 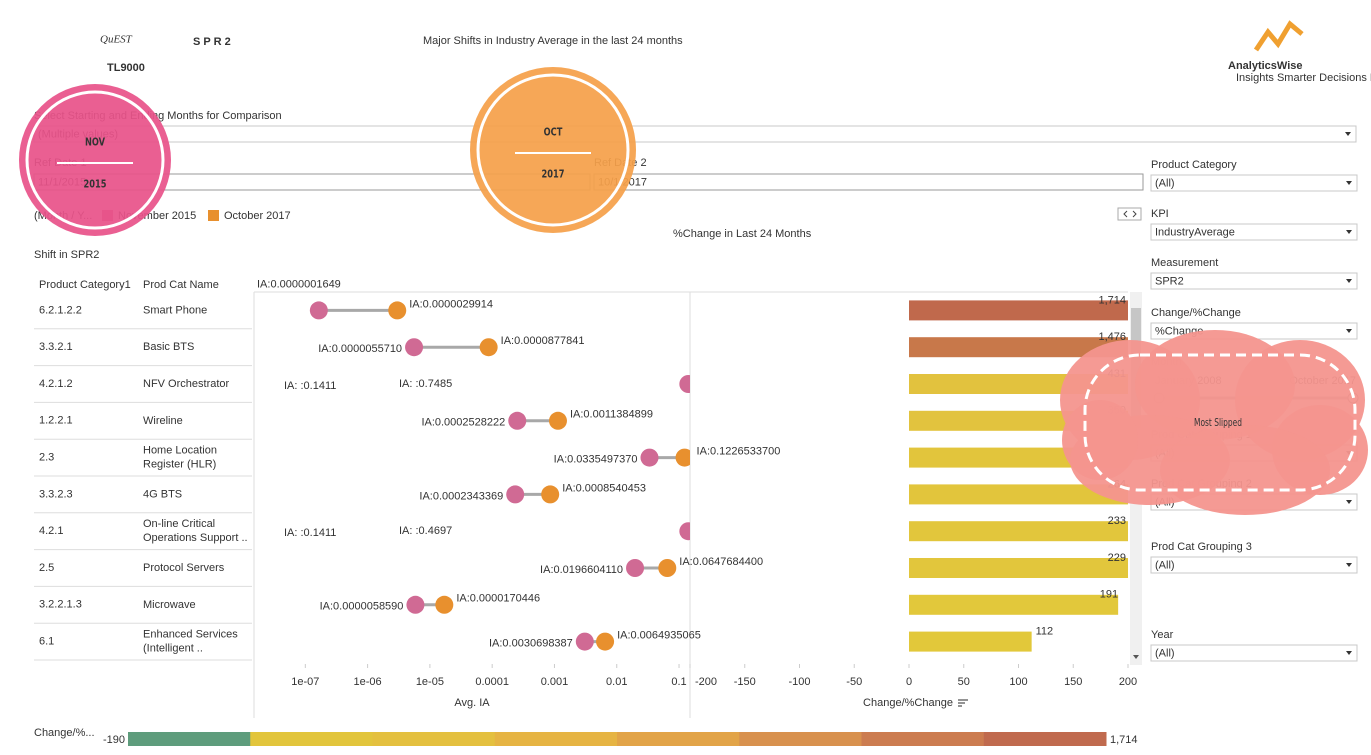 What do you see at coordinates (463, 423) in the screenshot?
I see `value-label: IA:0.0002528222` at bounding box center [463, 423].